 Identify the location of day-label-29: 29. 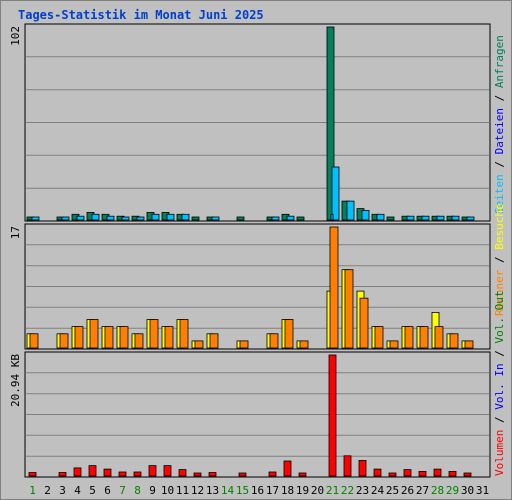
(452, 490).